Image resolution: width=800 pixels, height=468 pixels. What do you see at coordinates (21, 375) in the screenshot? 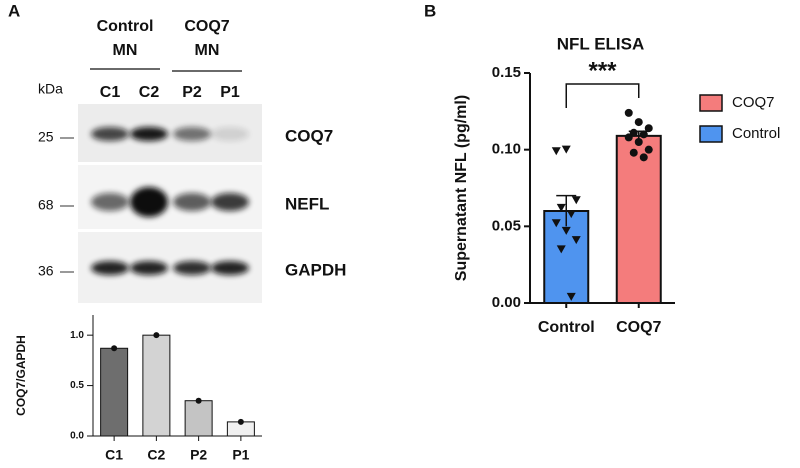
I see `y-axis-label: COQ7/GAPDH` at bounding box center [21, 375].